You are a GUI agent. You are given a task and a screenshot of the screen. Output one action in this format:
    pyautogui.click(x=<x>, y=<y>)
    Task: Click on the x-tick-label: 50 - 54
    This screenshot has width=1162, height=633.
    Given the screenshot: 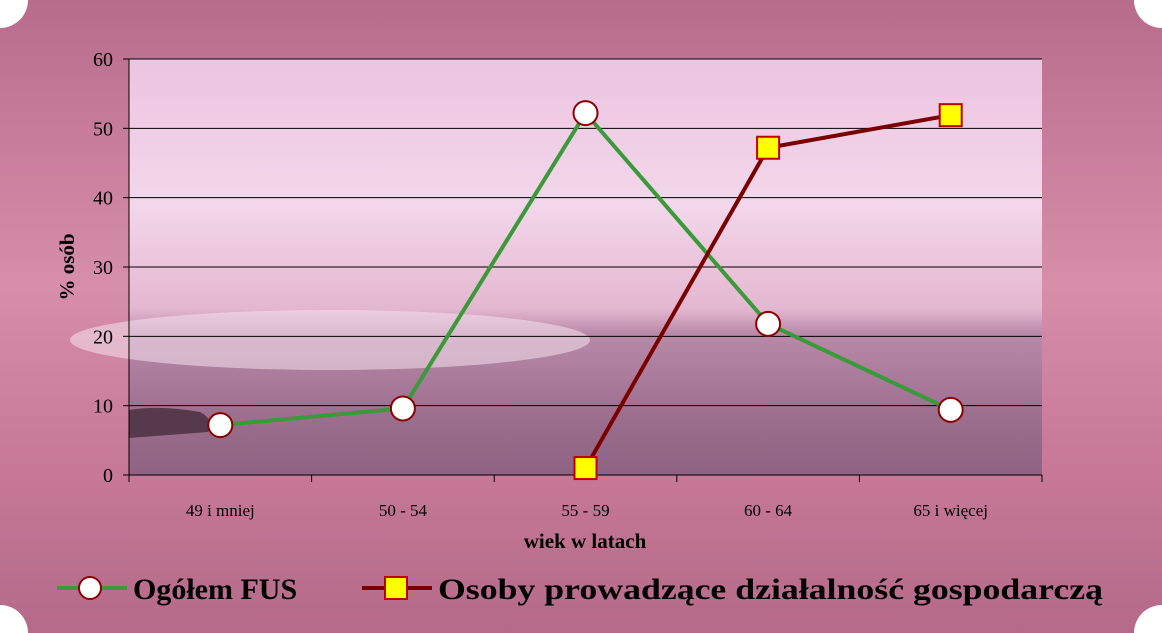 What is the action you would take?
    pyautogui.click(x=403, y=510)
    